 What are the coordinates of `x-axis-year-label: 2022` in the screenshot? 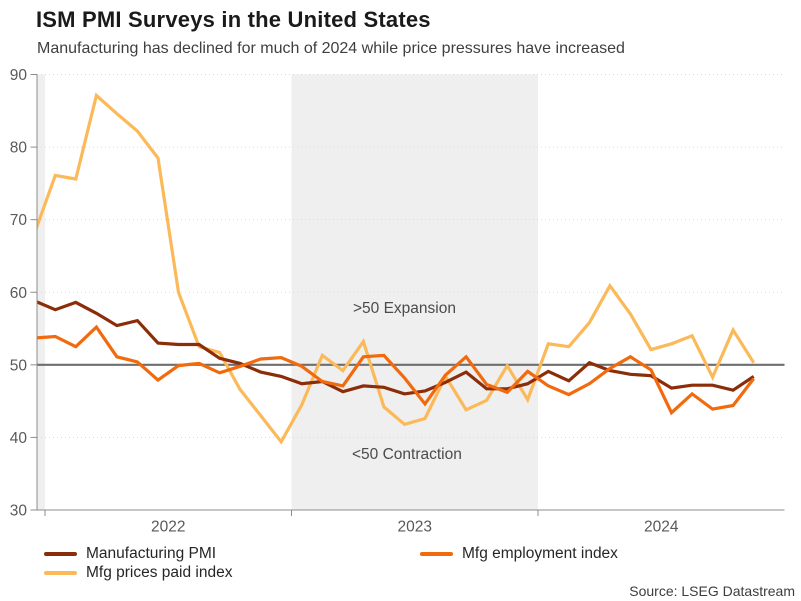 It's located at (168, 527).